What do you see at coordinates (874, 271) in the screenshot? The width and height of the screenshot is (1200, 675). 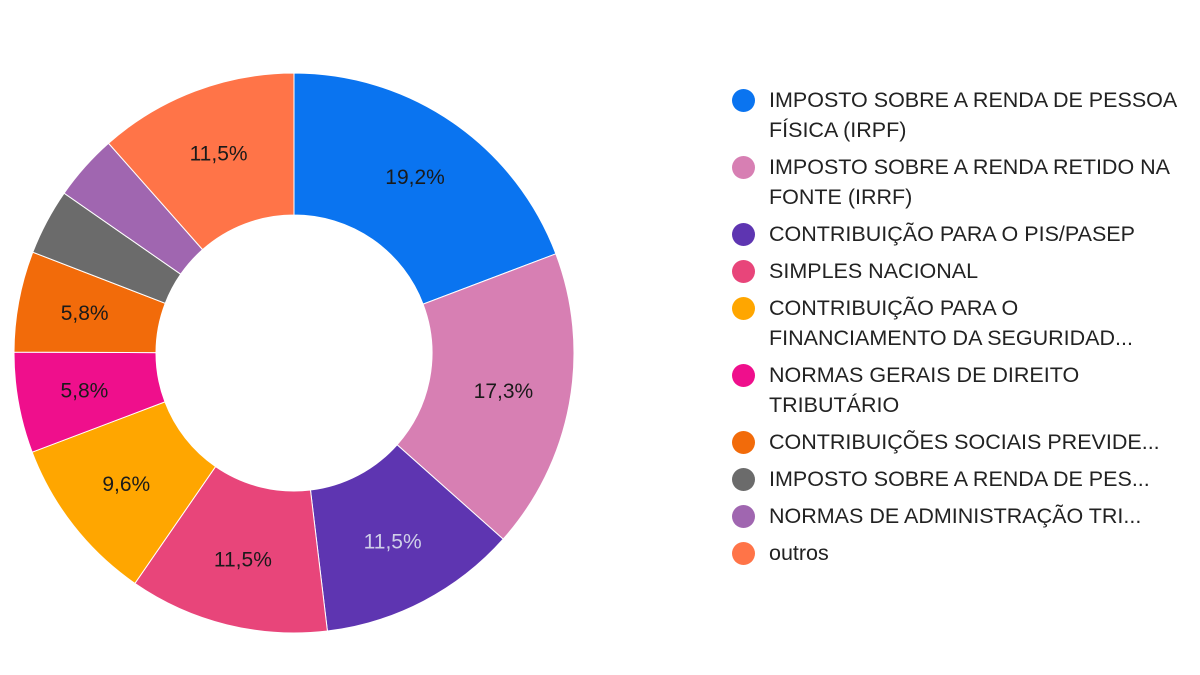 I see `legend-label-3: SIMPLES NACIONAL` at bounding box center [874, 271].